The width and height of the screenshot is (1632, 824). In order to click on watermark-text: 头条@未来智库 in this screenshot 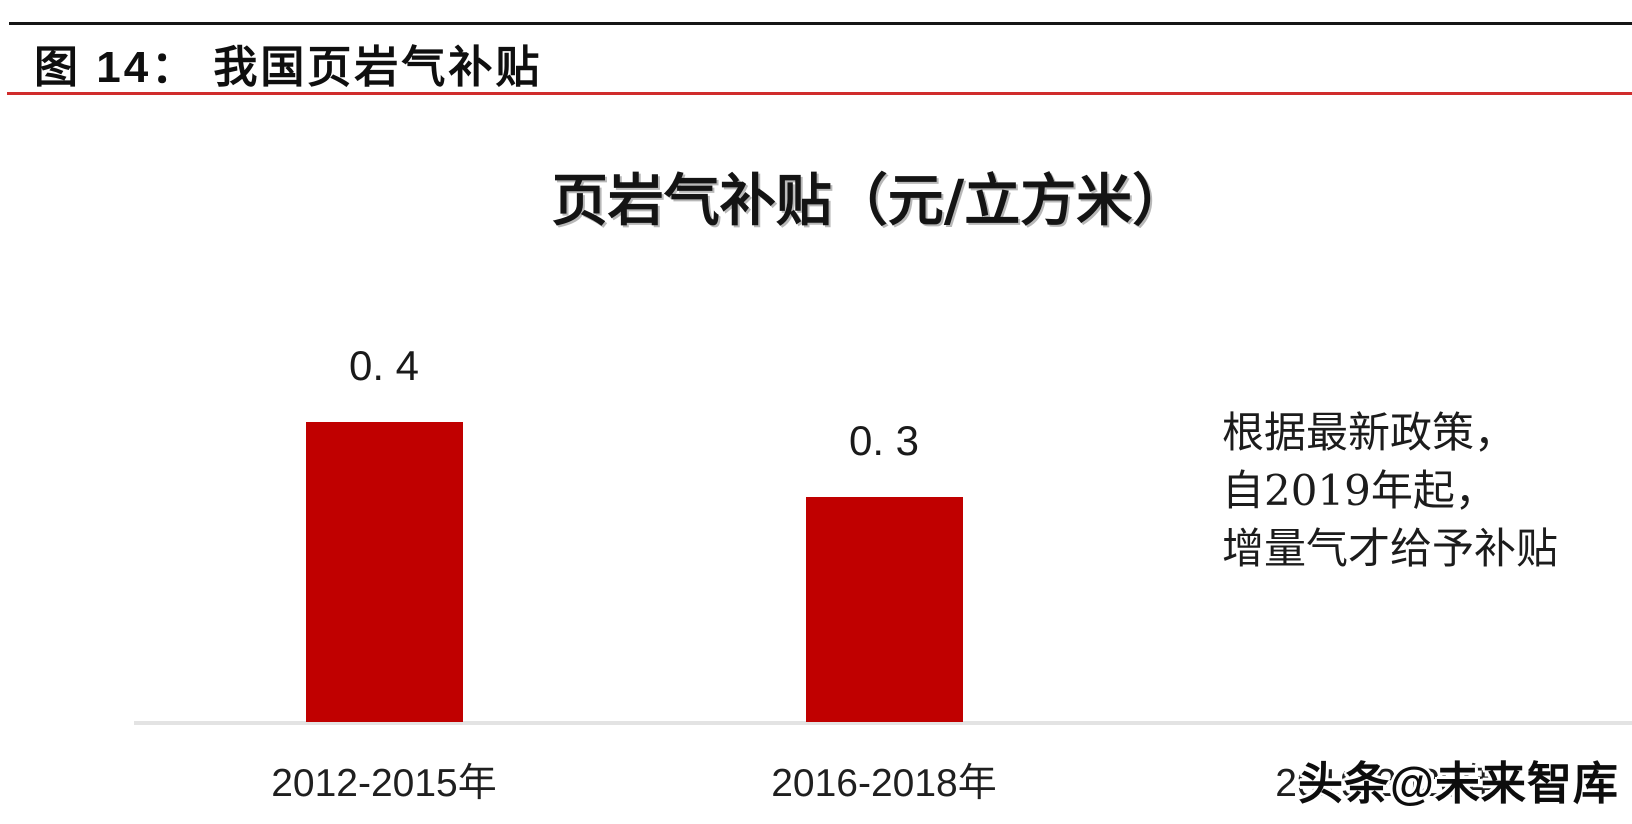, I will do `click(1458, 783)`.